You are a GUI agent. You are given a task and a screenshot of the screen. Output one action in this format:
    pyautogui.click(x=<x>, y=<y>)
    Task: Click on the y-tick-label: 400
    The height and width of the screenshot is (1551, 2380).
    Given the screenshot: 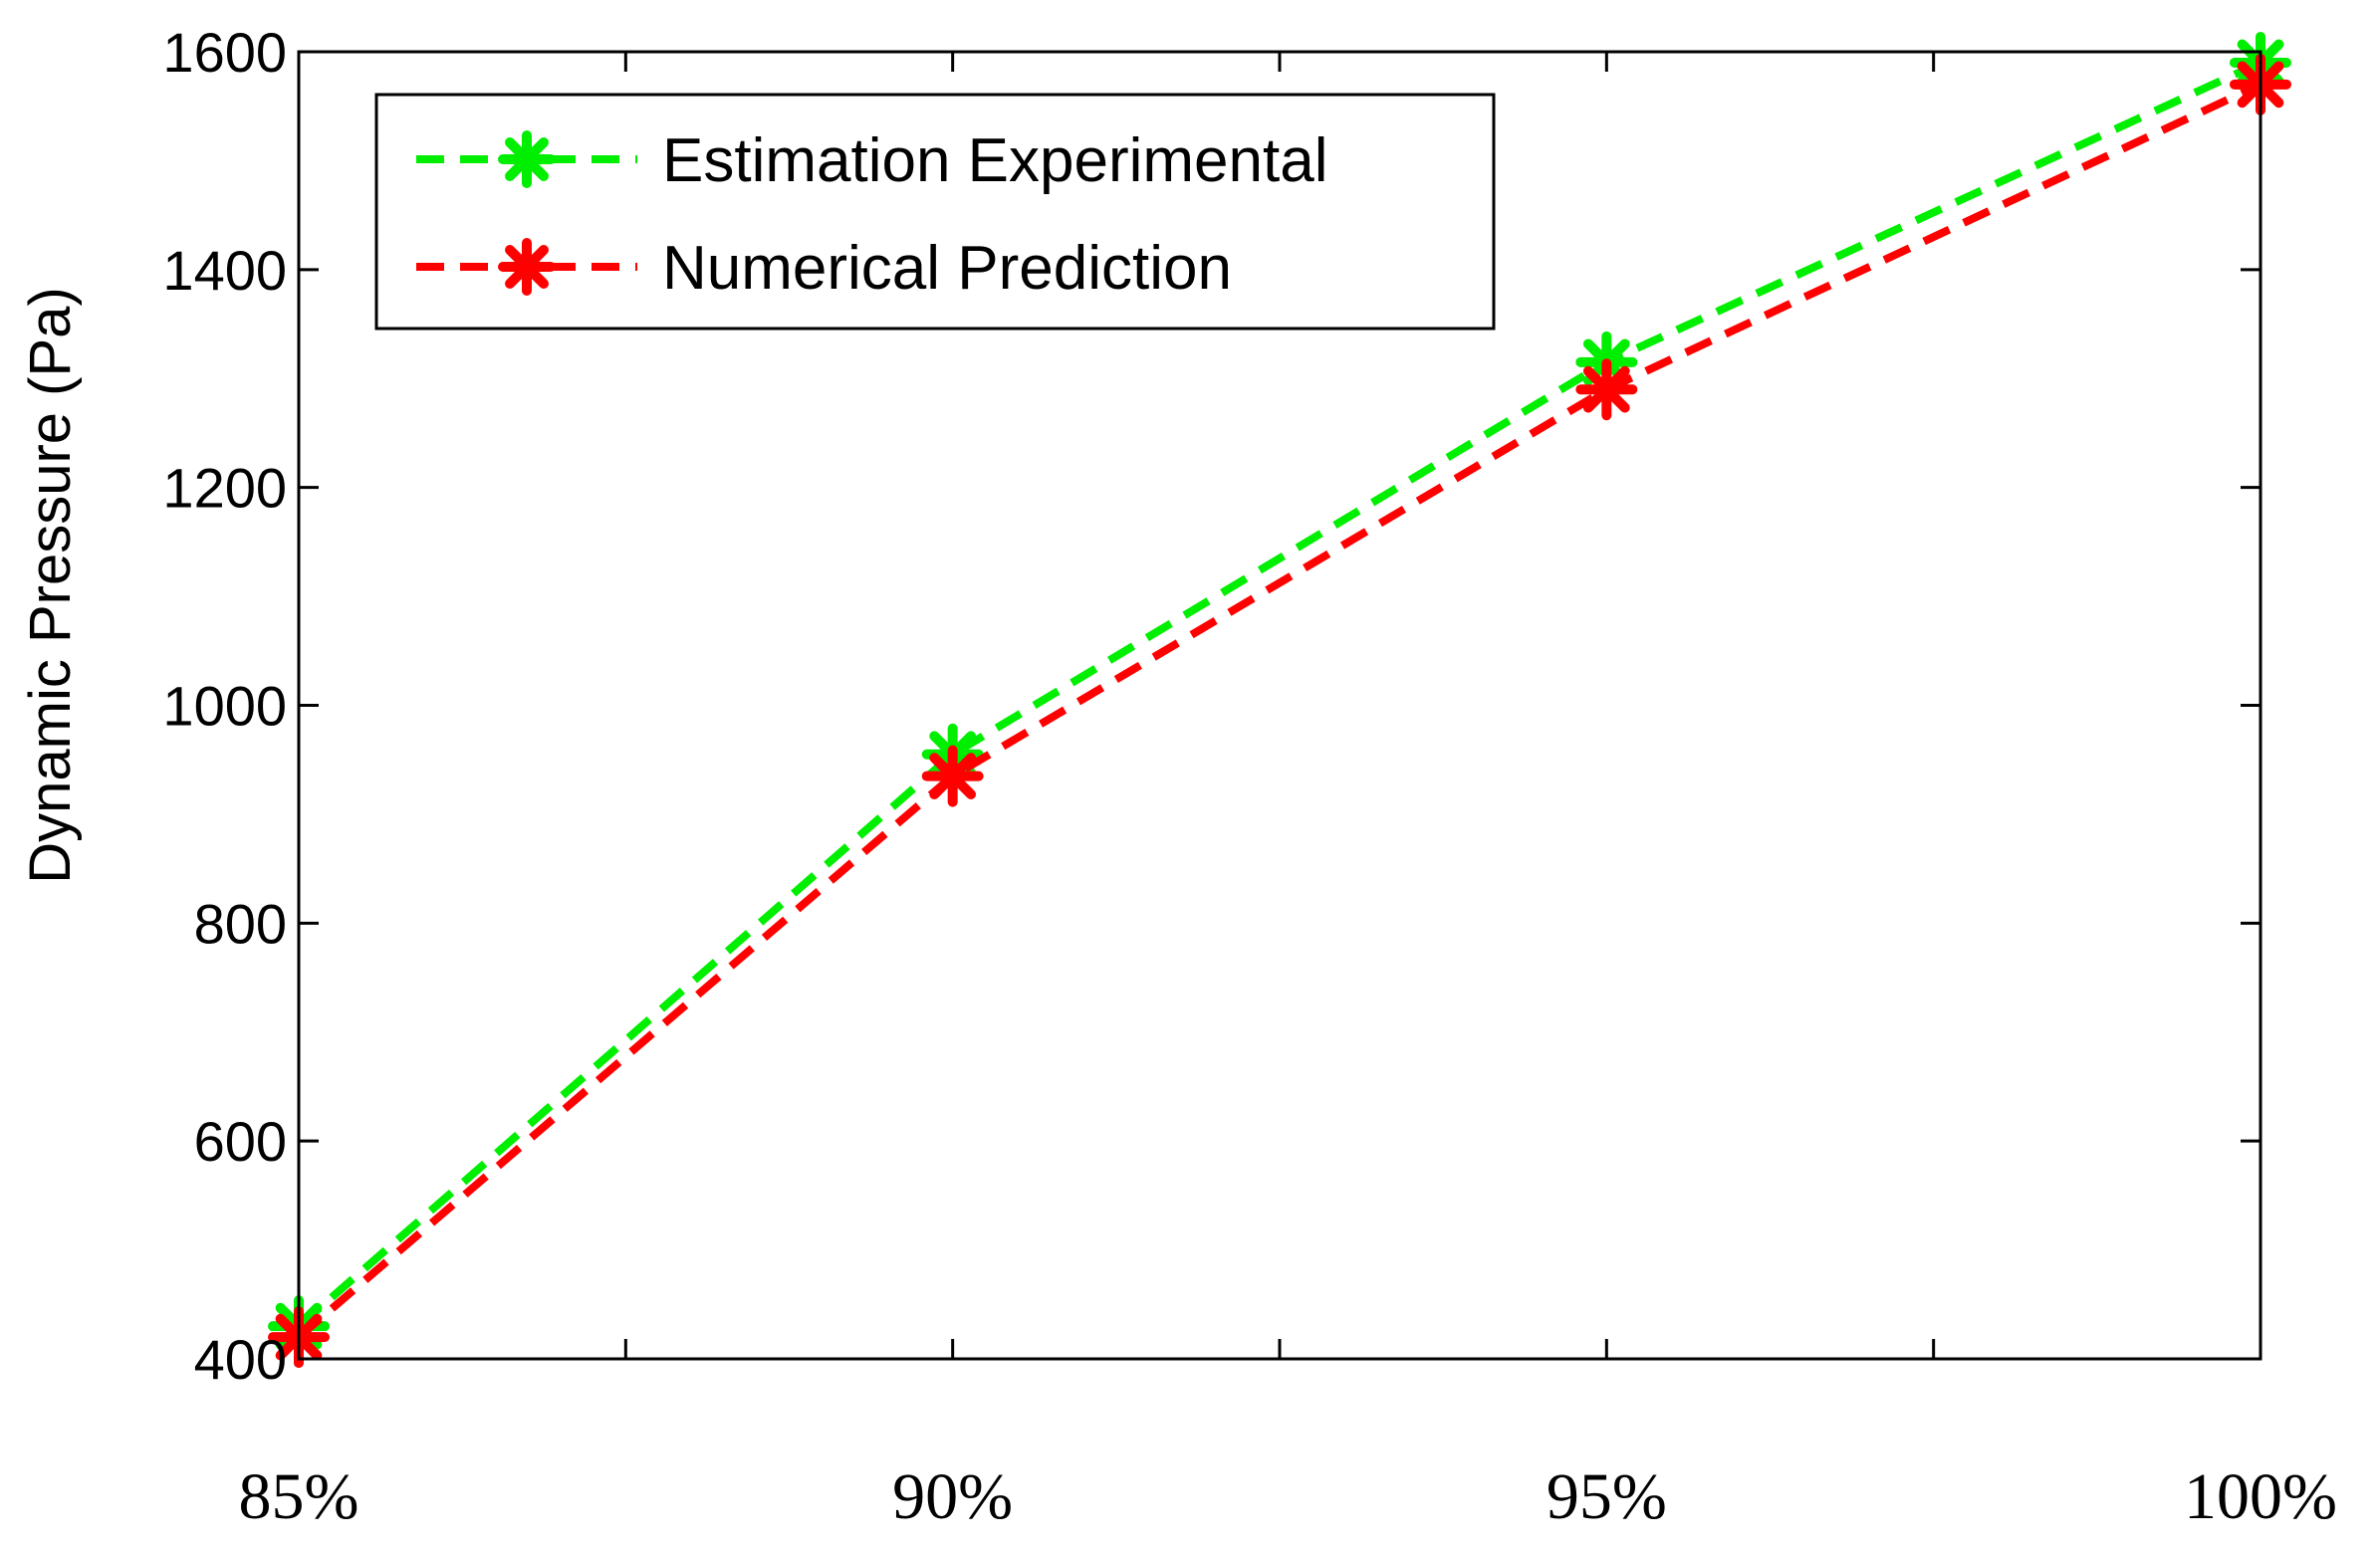 What is the action you would take?
    pyautogui.click(x=240, y=1359)
    